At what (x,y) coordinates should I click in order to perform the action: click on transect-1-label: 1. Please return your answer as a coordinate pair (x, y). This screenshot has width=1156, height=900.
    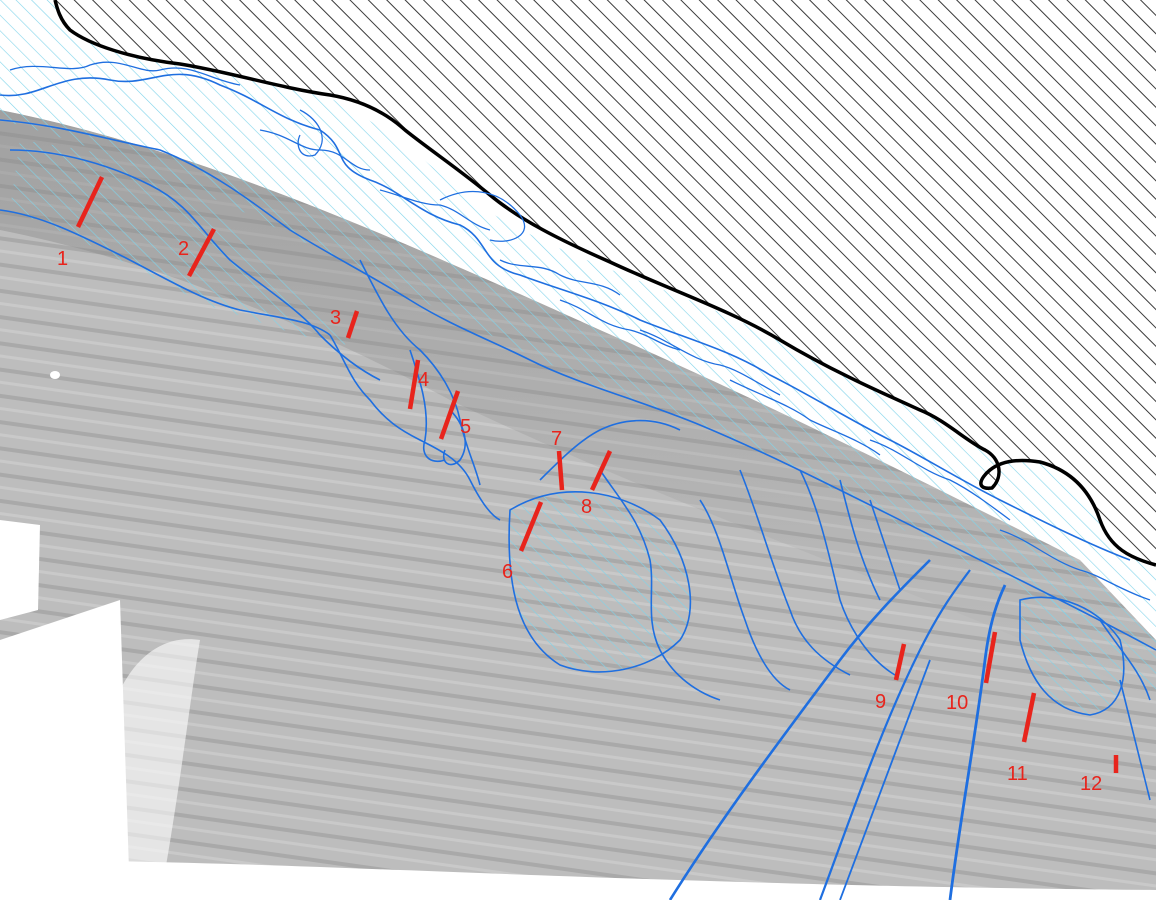
    Looking at the image, I should click on (62, 259).